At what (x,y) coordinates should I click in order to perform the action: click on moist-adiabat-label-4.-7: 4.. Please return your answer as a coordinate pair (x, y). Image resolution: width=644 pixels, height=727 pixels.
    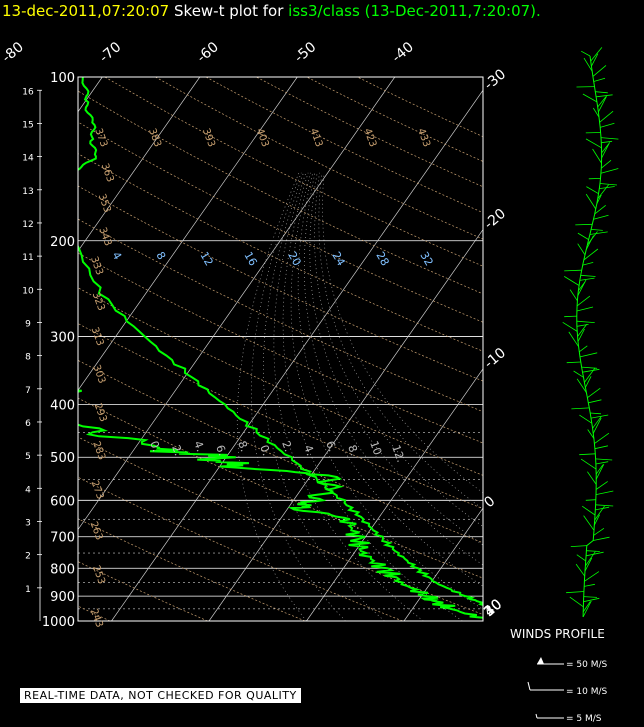
    Looking at the image, I should click on (309, 450).